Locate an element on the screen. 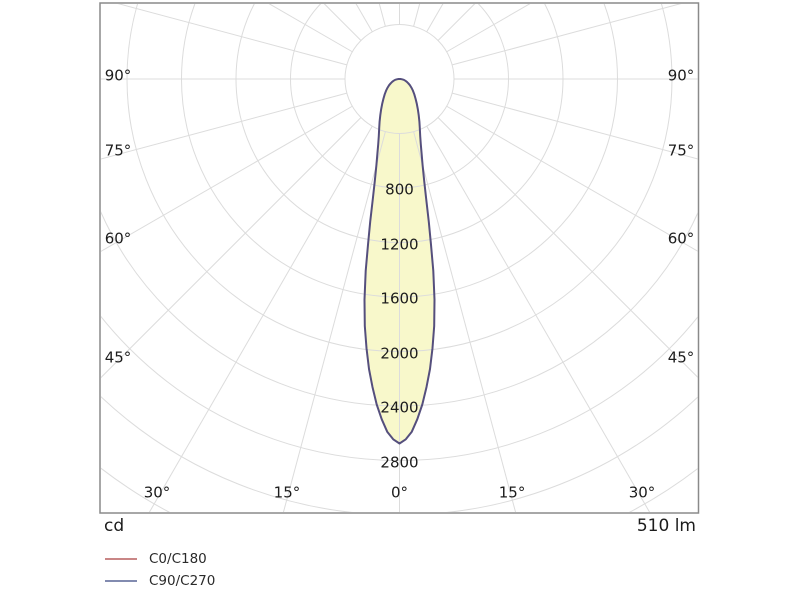 This screenshot has width=800, height=600. ring-label: 1200 is located at coordinates (399, 244).